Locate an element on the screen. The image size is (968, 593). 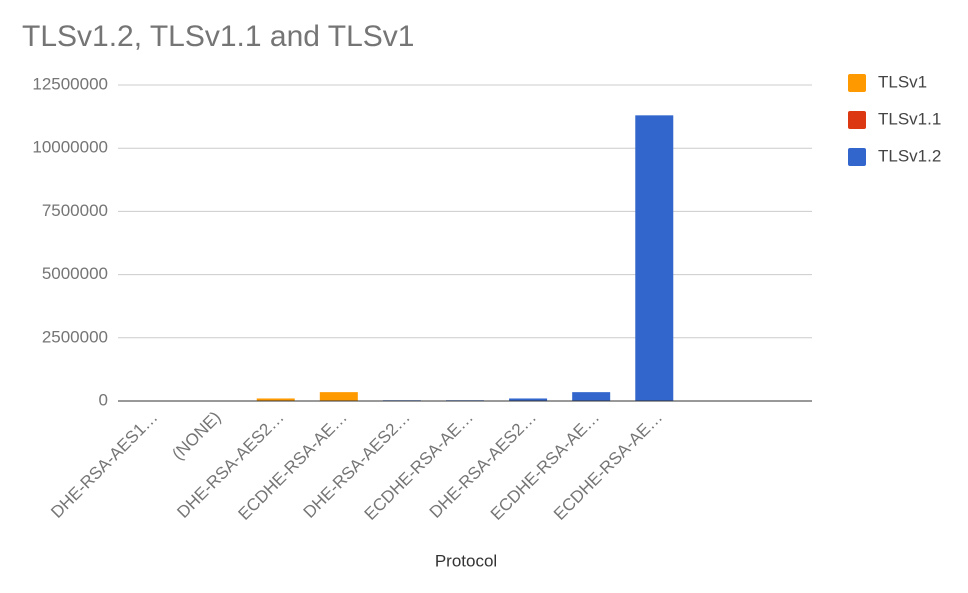
y-tick-label: 7500000 is located at coordinates (75, 210).